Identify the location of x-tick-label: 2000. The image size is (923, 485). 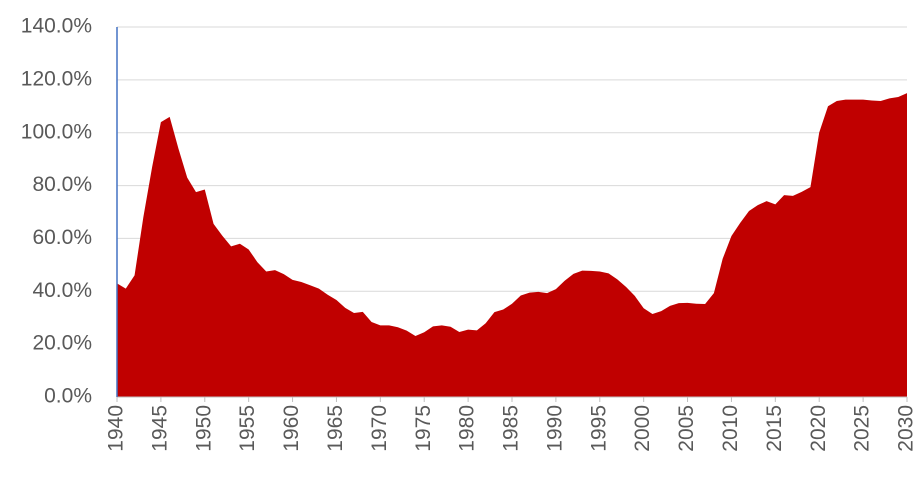
(642, 428).